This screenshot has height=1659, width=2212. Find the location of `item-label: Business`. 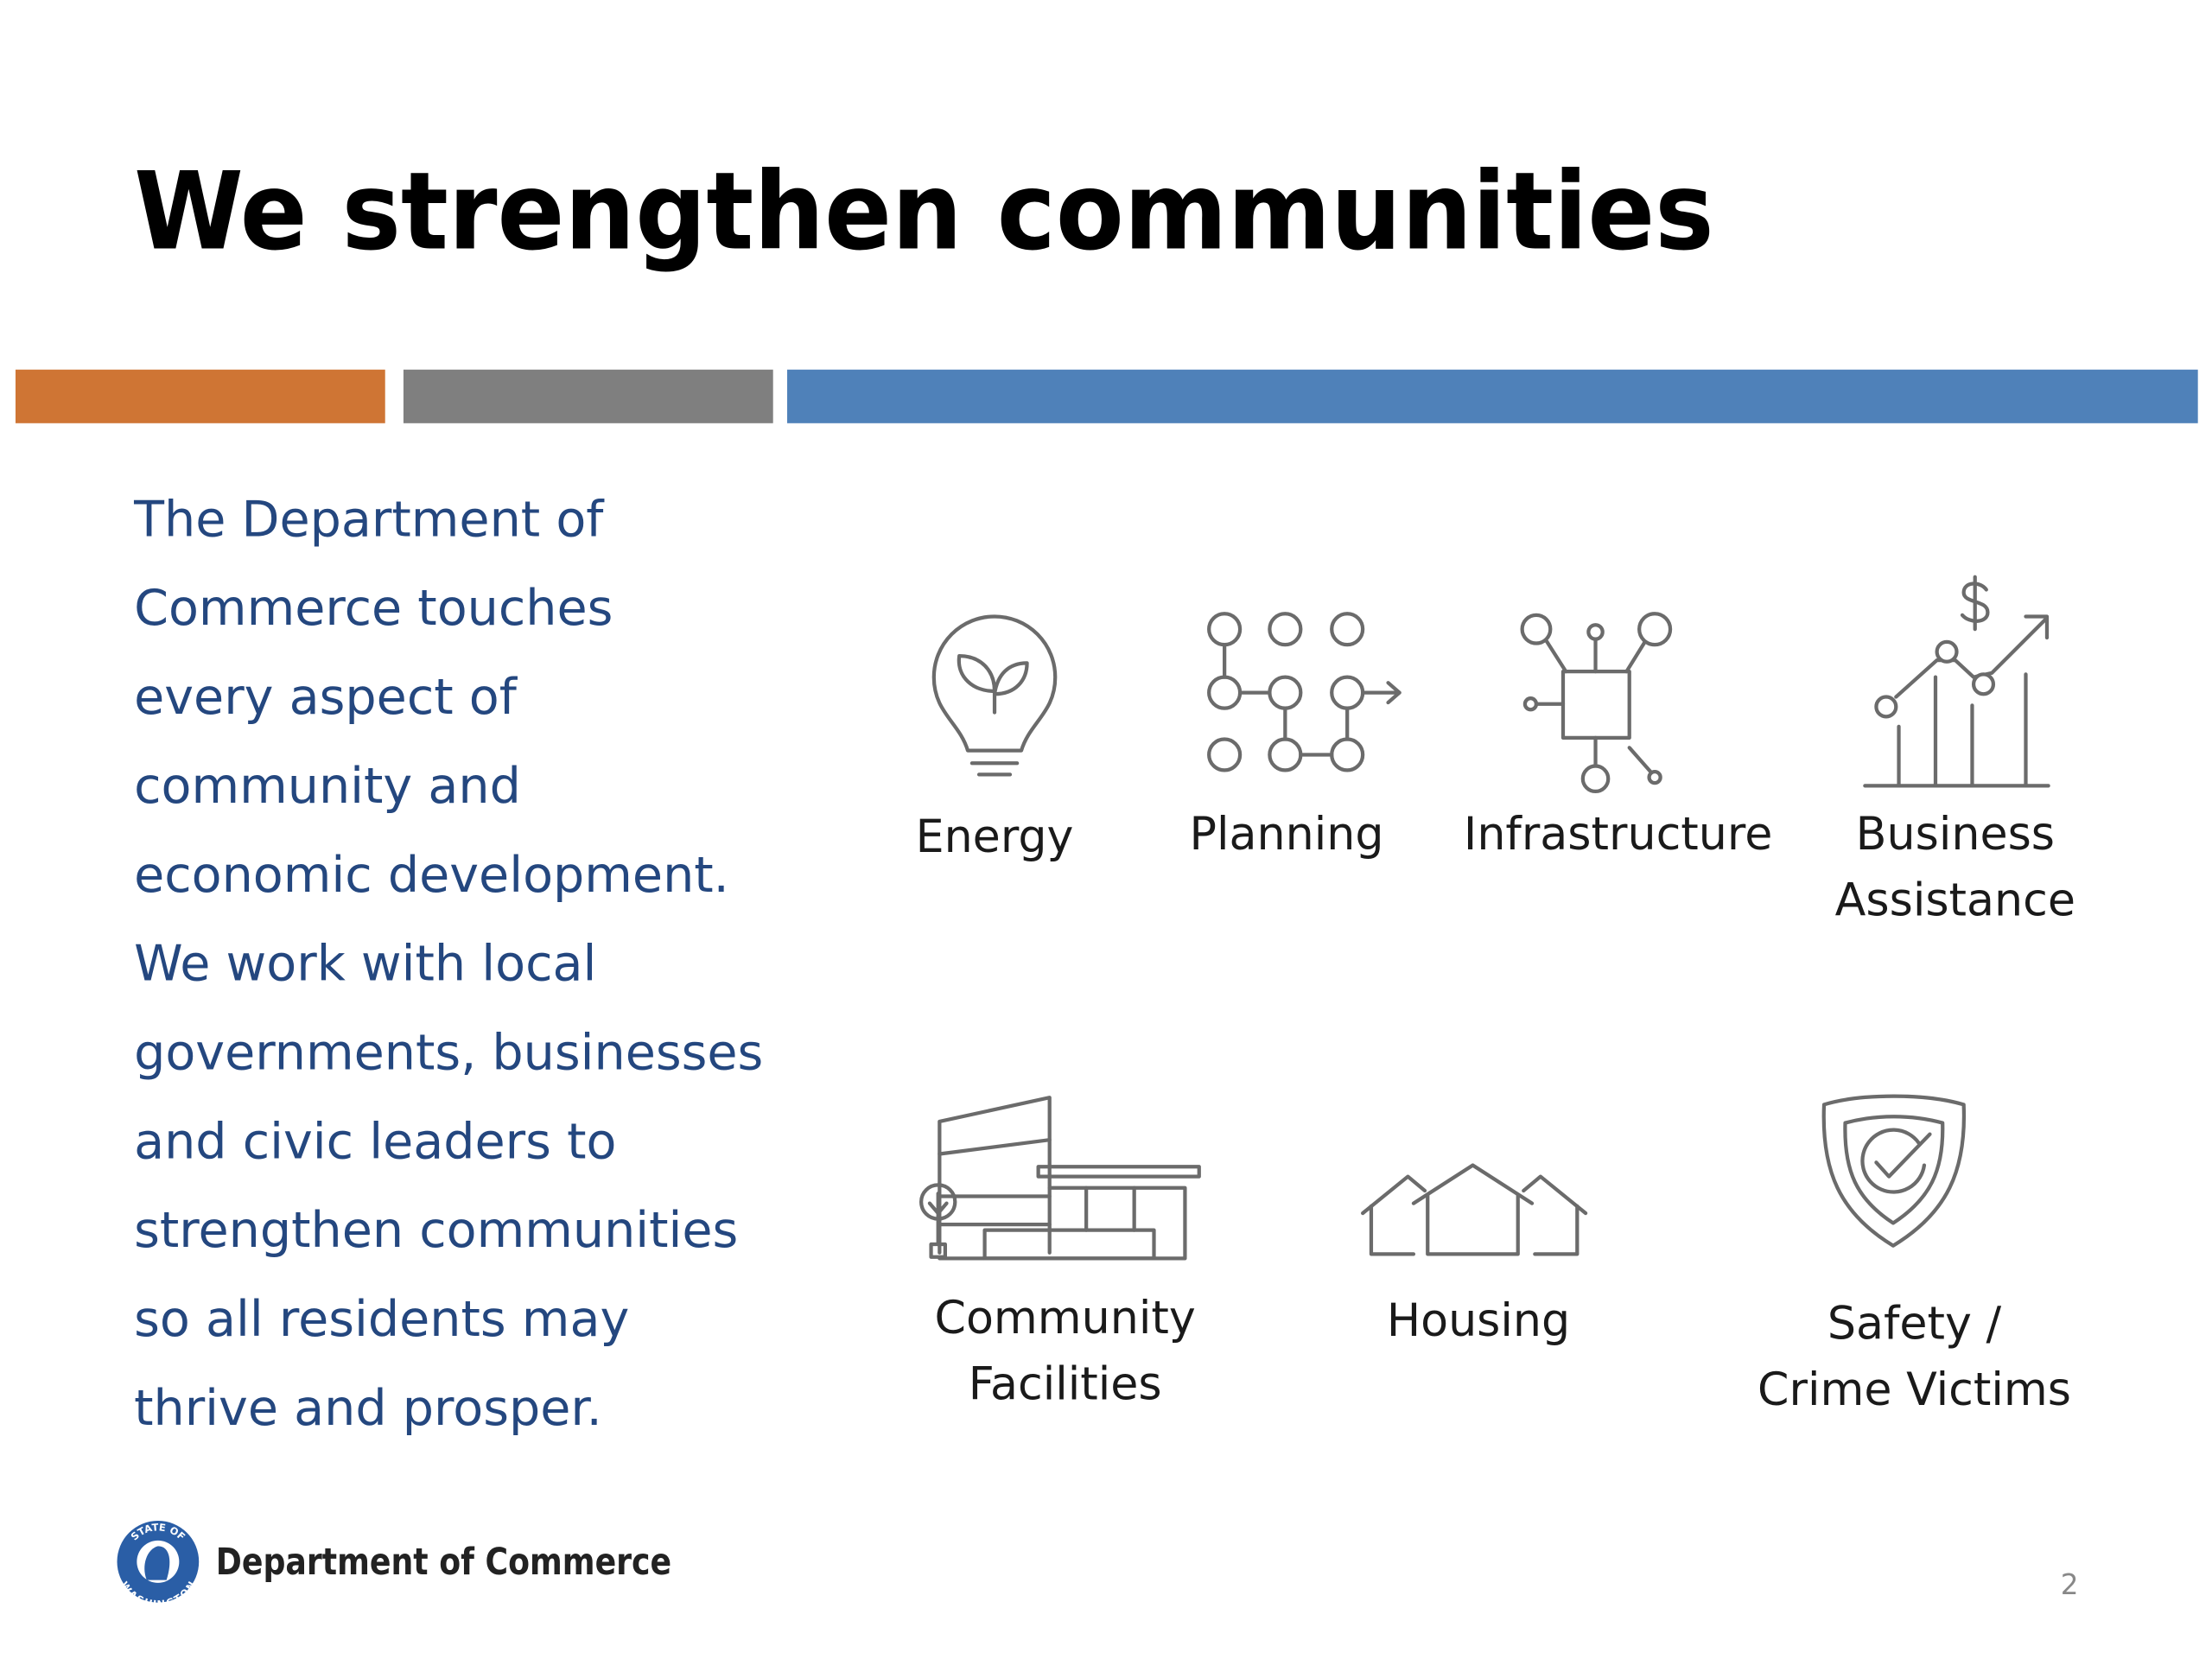

item-label: Business is located at coordinates (1955, 835).